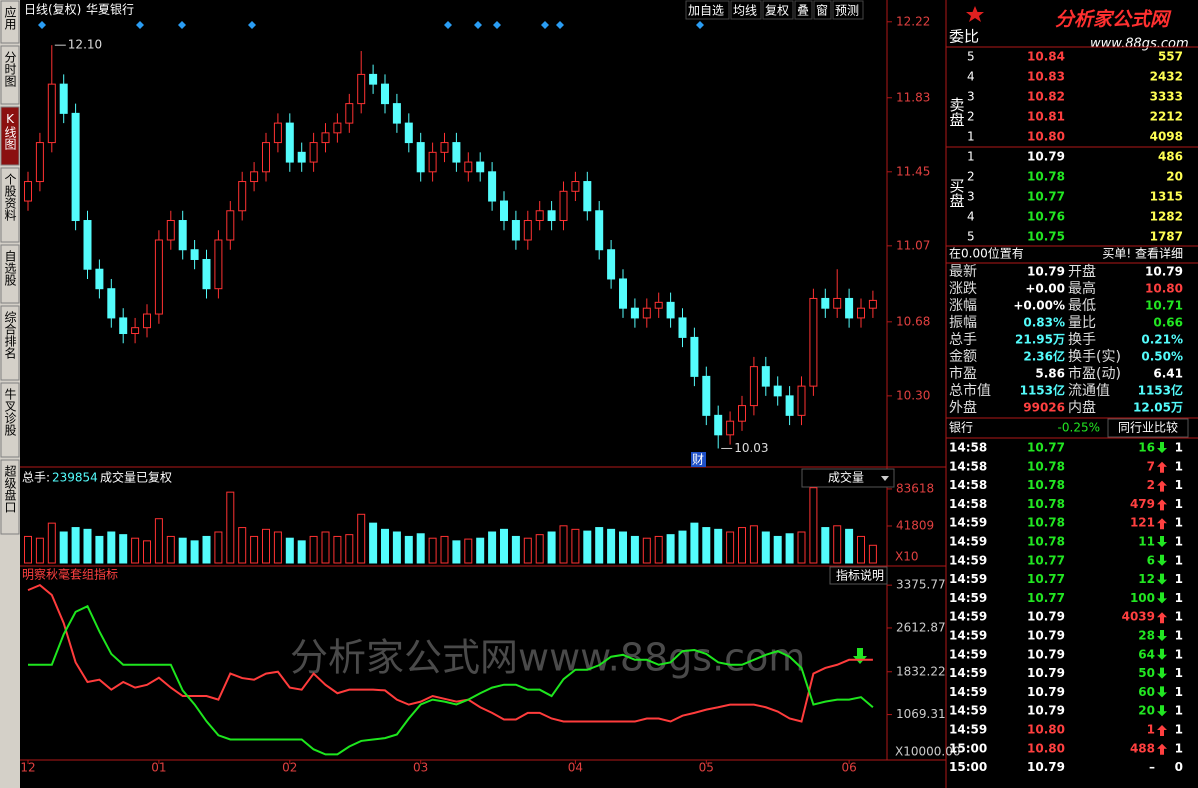 The image size is (1198, 788). I want to click on compare-label: 同行业比较, so click(1148, 427).